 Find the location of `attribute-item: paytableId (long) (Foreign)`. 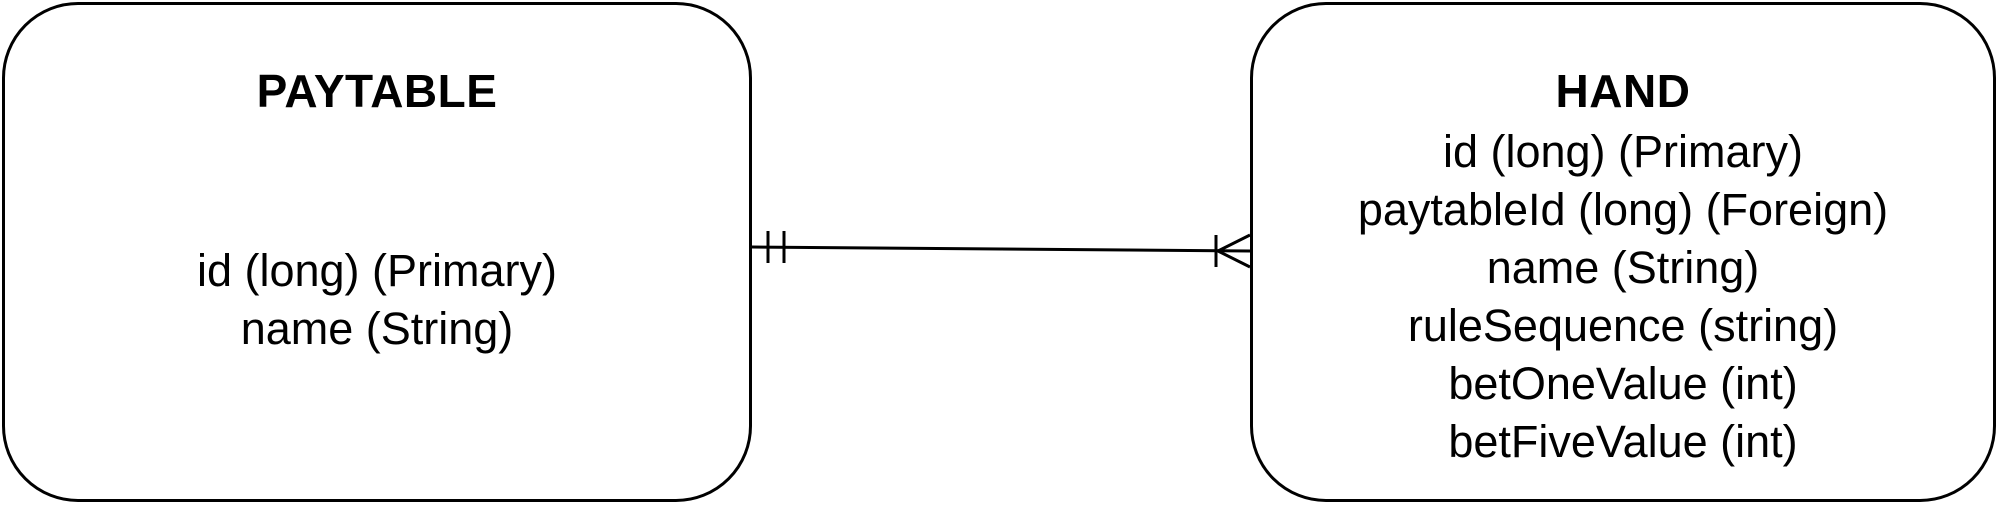

attribute-item: paytableId (long) (Foreign) is located at coordinates (1623, 209).